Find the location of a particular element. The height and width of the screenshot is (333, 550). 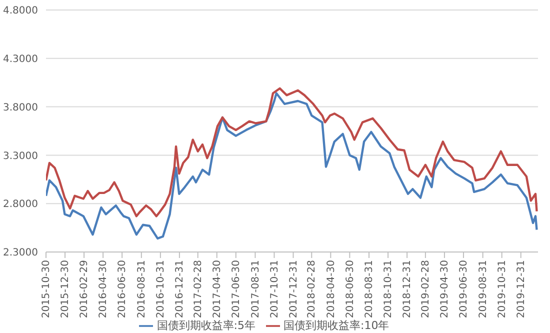

x-tick-label: 2016-12-31 is located at coordinates (180, 289).